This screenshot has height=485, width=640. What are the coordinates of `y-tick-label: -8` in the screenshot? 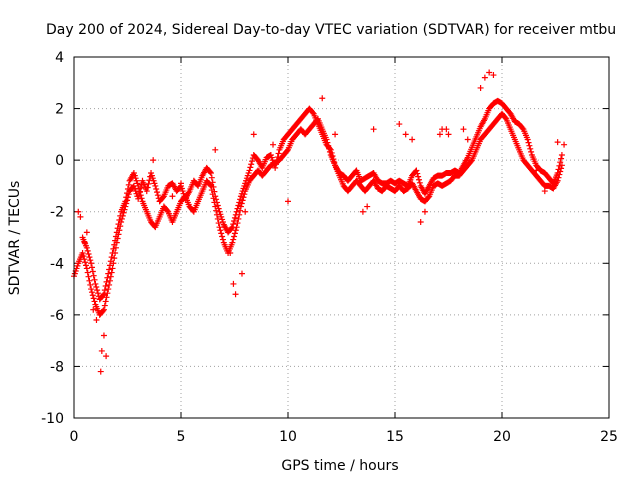 It's located at (57, 367).